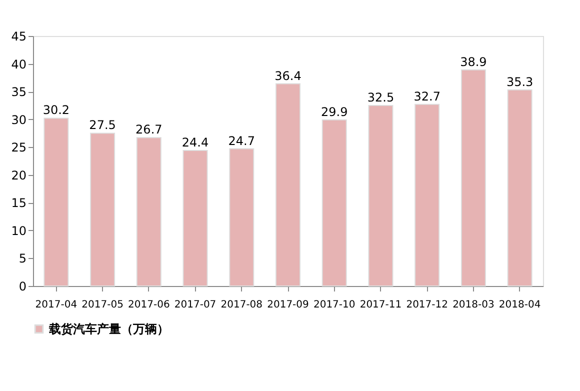 Image resolution: width=580 pixels, height=391 pixels. What do you see at coordinates (241, 141) in the screenshot?
I see `data-label: 24.7` at bounding box center [241, 141].